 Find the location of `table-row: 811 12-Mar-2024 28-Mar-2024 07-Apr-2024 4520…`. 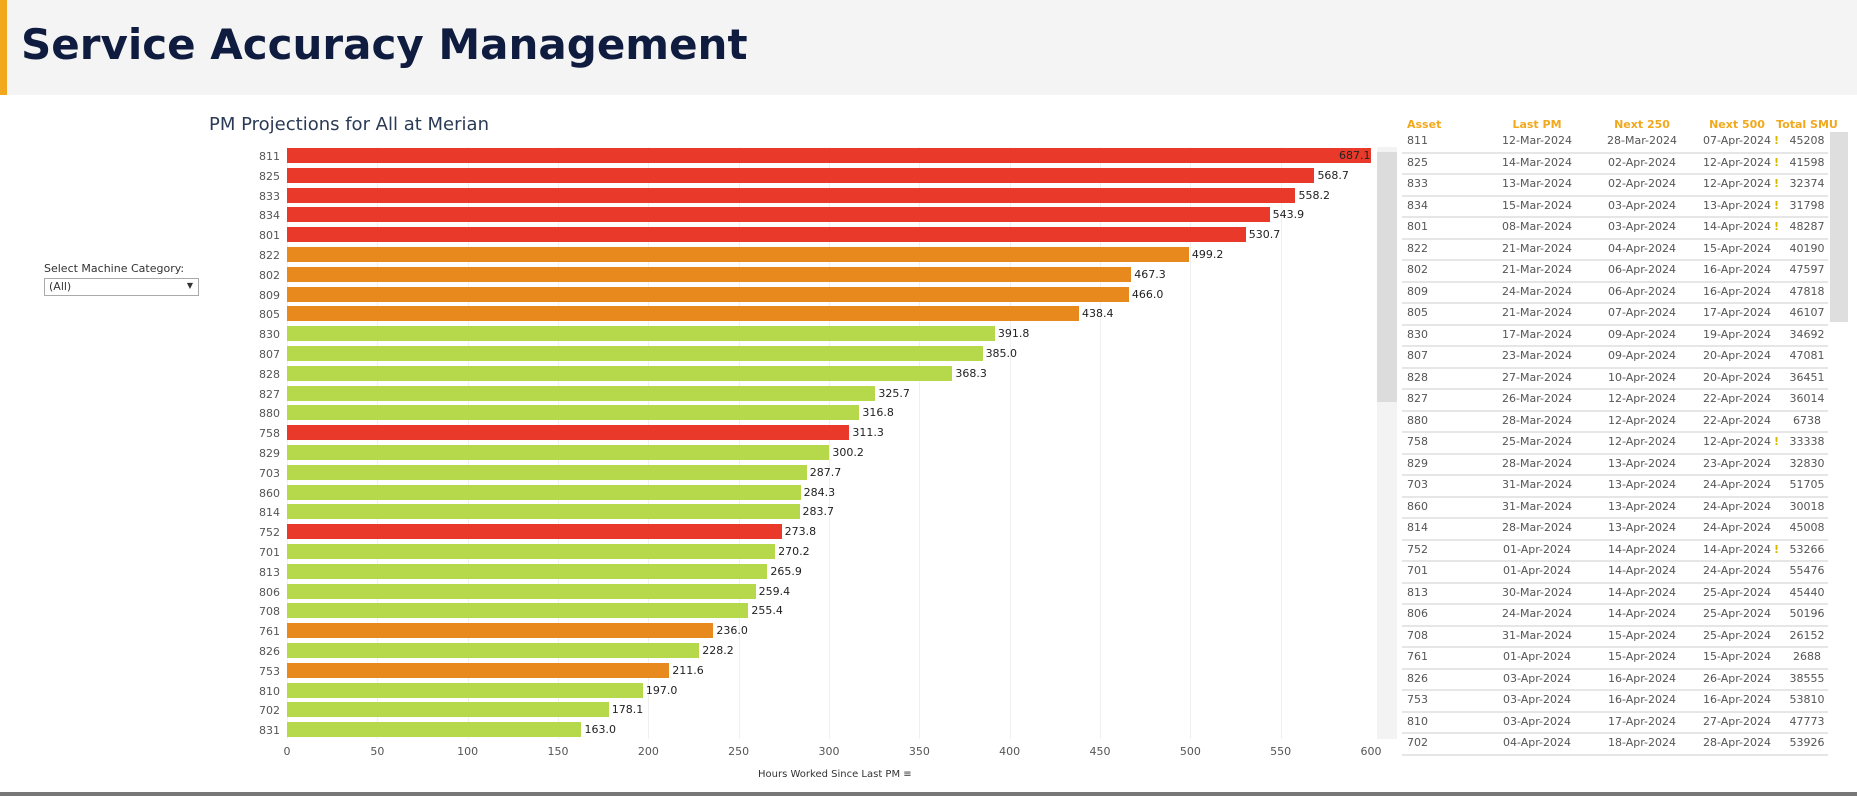

table-row: 811 12-Mar-2024 28-Mar-2024 07-Apr-2024 4520… is located at coordinates (1615, 143).